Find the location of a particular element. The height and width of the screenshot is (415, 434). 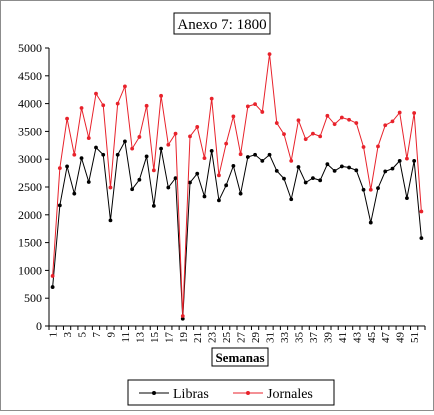

y-tick-label: 0 is located at coordinates (39, 326).